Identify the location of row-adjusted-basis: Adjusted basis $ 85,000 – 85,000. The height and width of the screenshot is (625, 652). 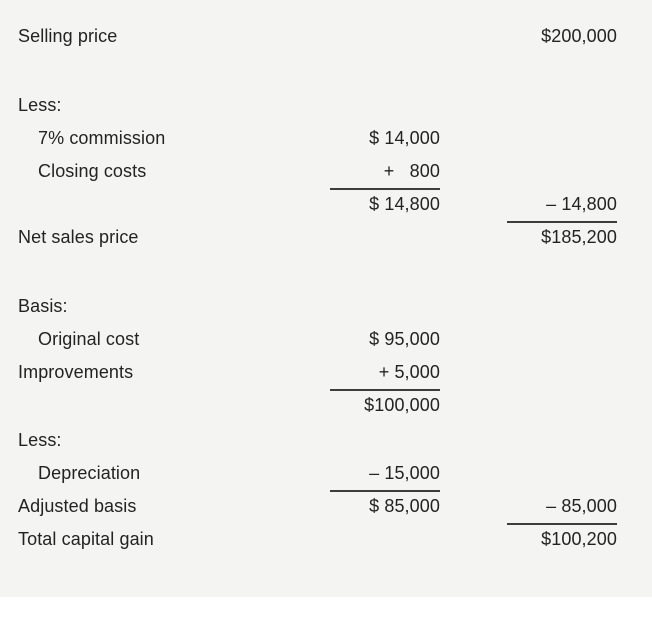
(317, 507).